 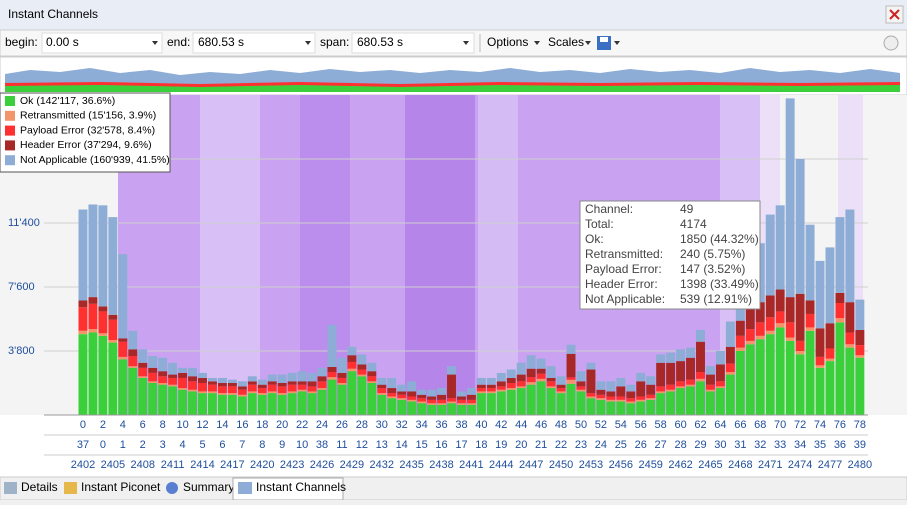 What do you see at coordinates (501, 465) in the screenshot?
I see `x-tick-label: 2444` at bounding box center [501, 465].